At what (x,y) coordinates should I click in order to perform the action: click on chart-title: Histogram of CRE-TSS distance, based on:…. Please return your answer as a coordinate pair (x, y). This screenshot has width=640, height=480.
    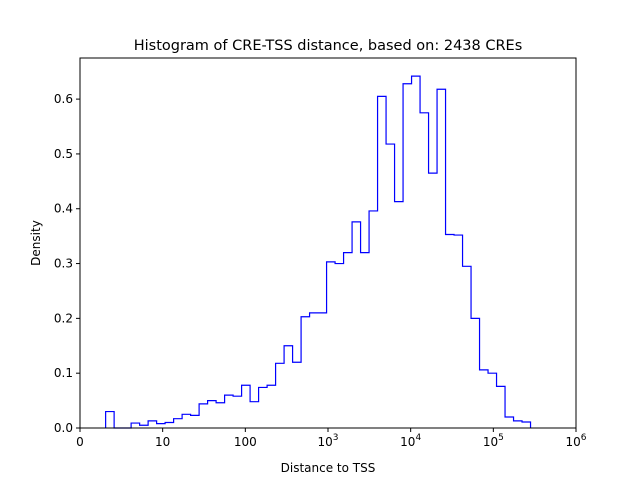
    Looking at the image, I should click on (328, 46).